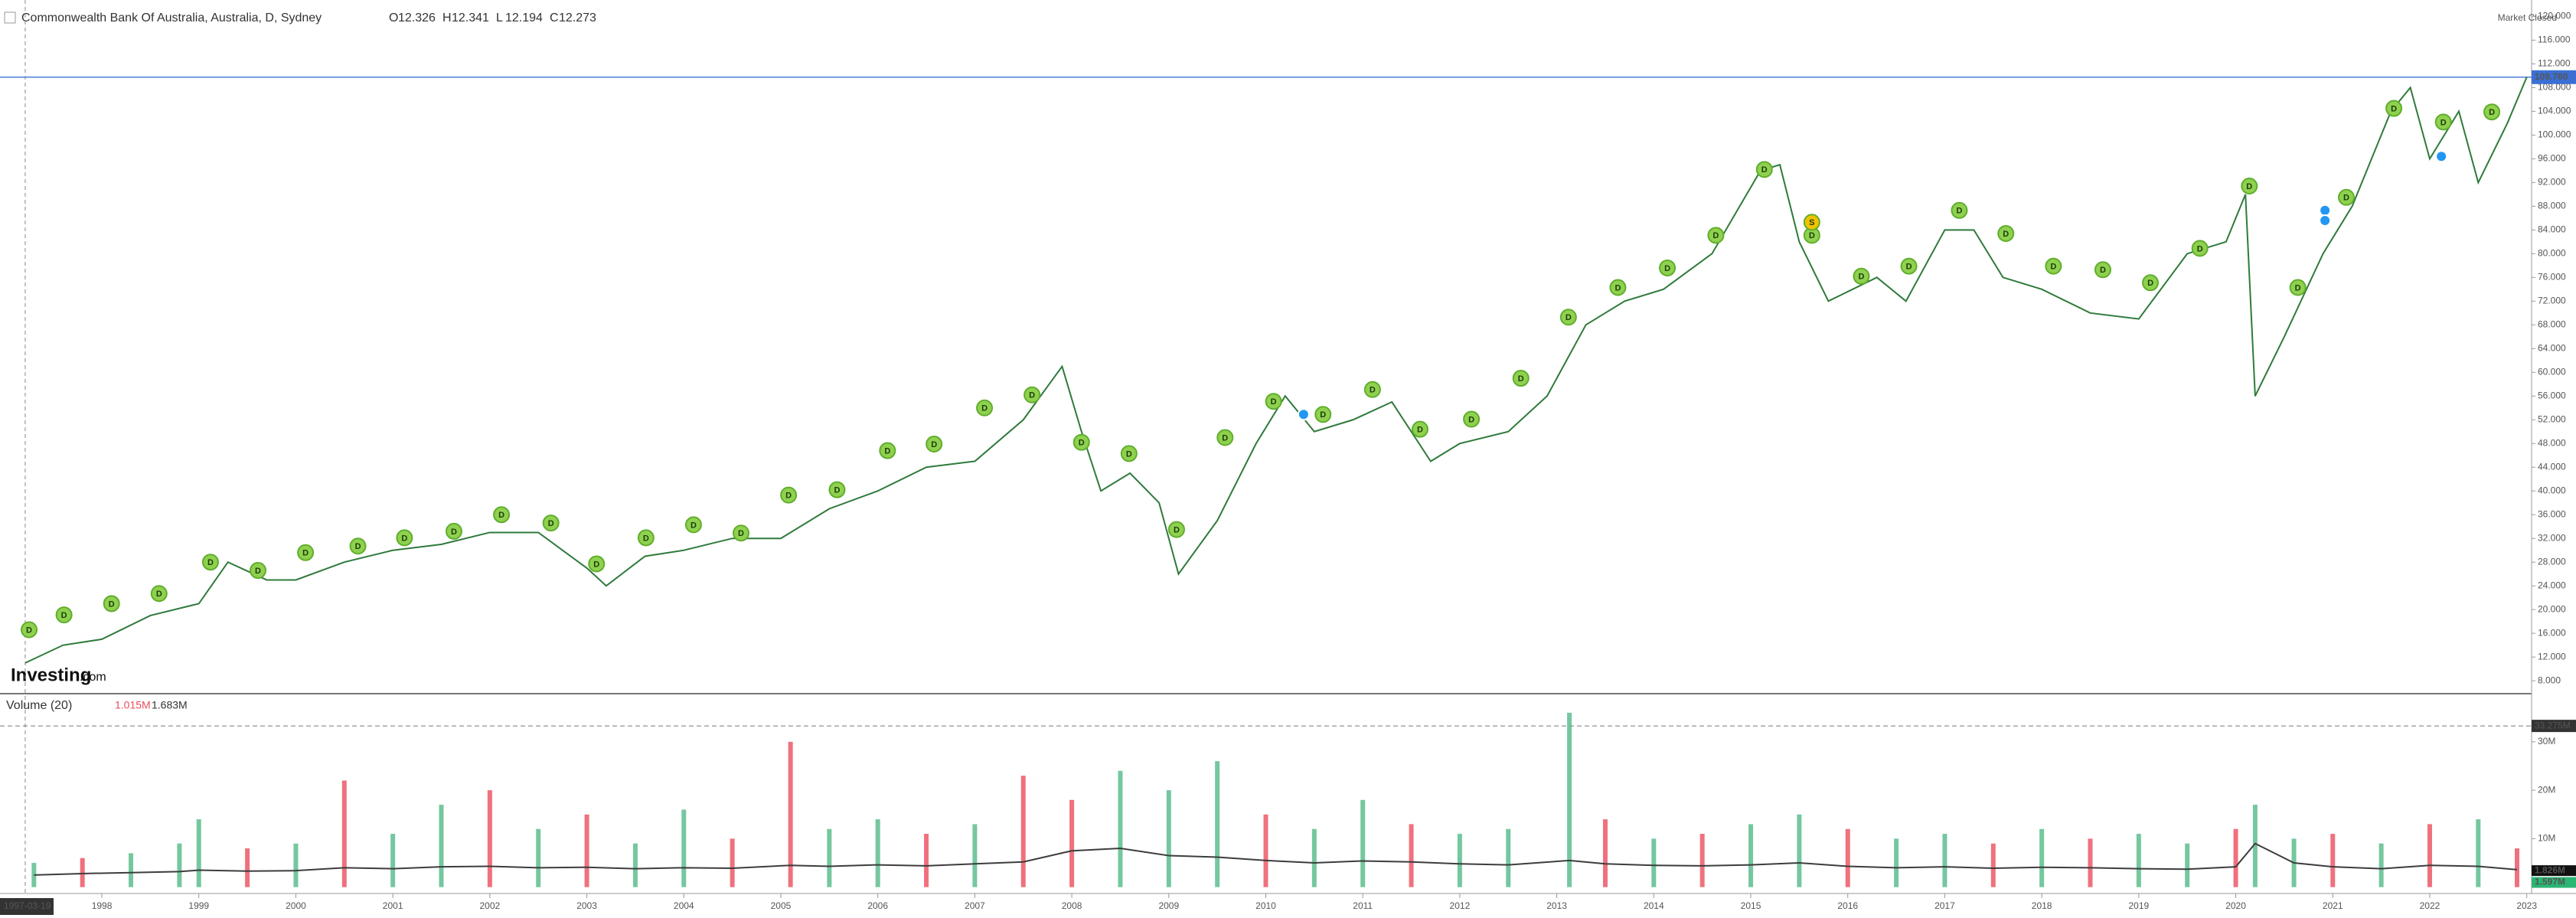 The image size is (2576, 918). Describe the element at coordinates (1072, 905) in the screenshot. I see `x-tick-label: 2008` at that location.